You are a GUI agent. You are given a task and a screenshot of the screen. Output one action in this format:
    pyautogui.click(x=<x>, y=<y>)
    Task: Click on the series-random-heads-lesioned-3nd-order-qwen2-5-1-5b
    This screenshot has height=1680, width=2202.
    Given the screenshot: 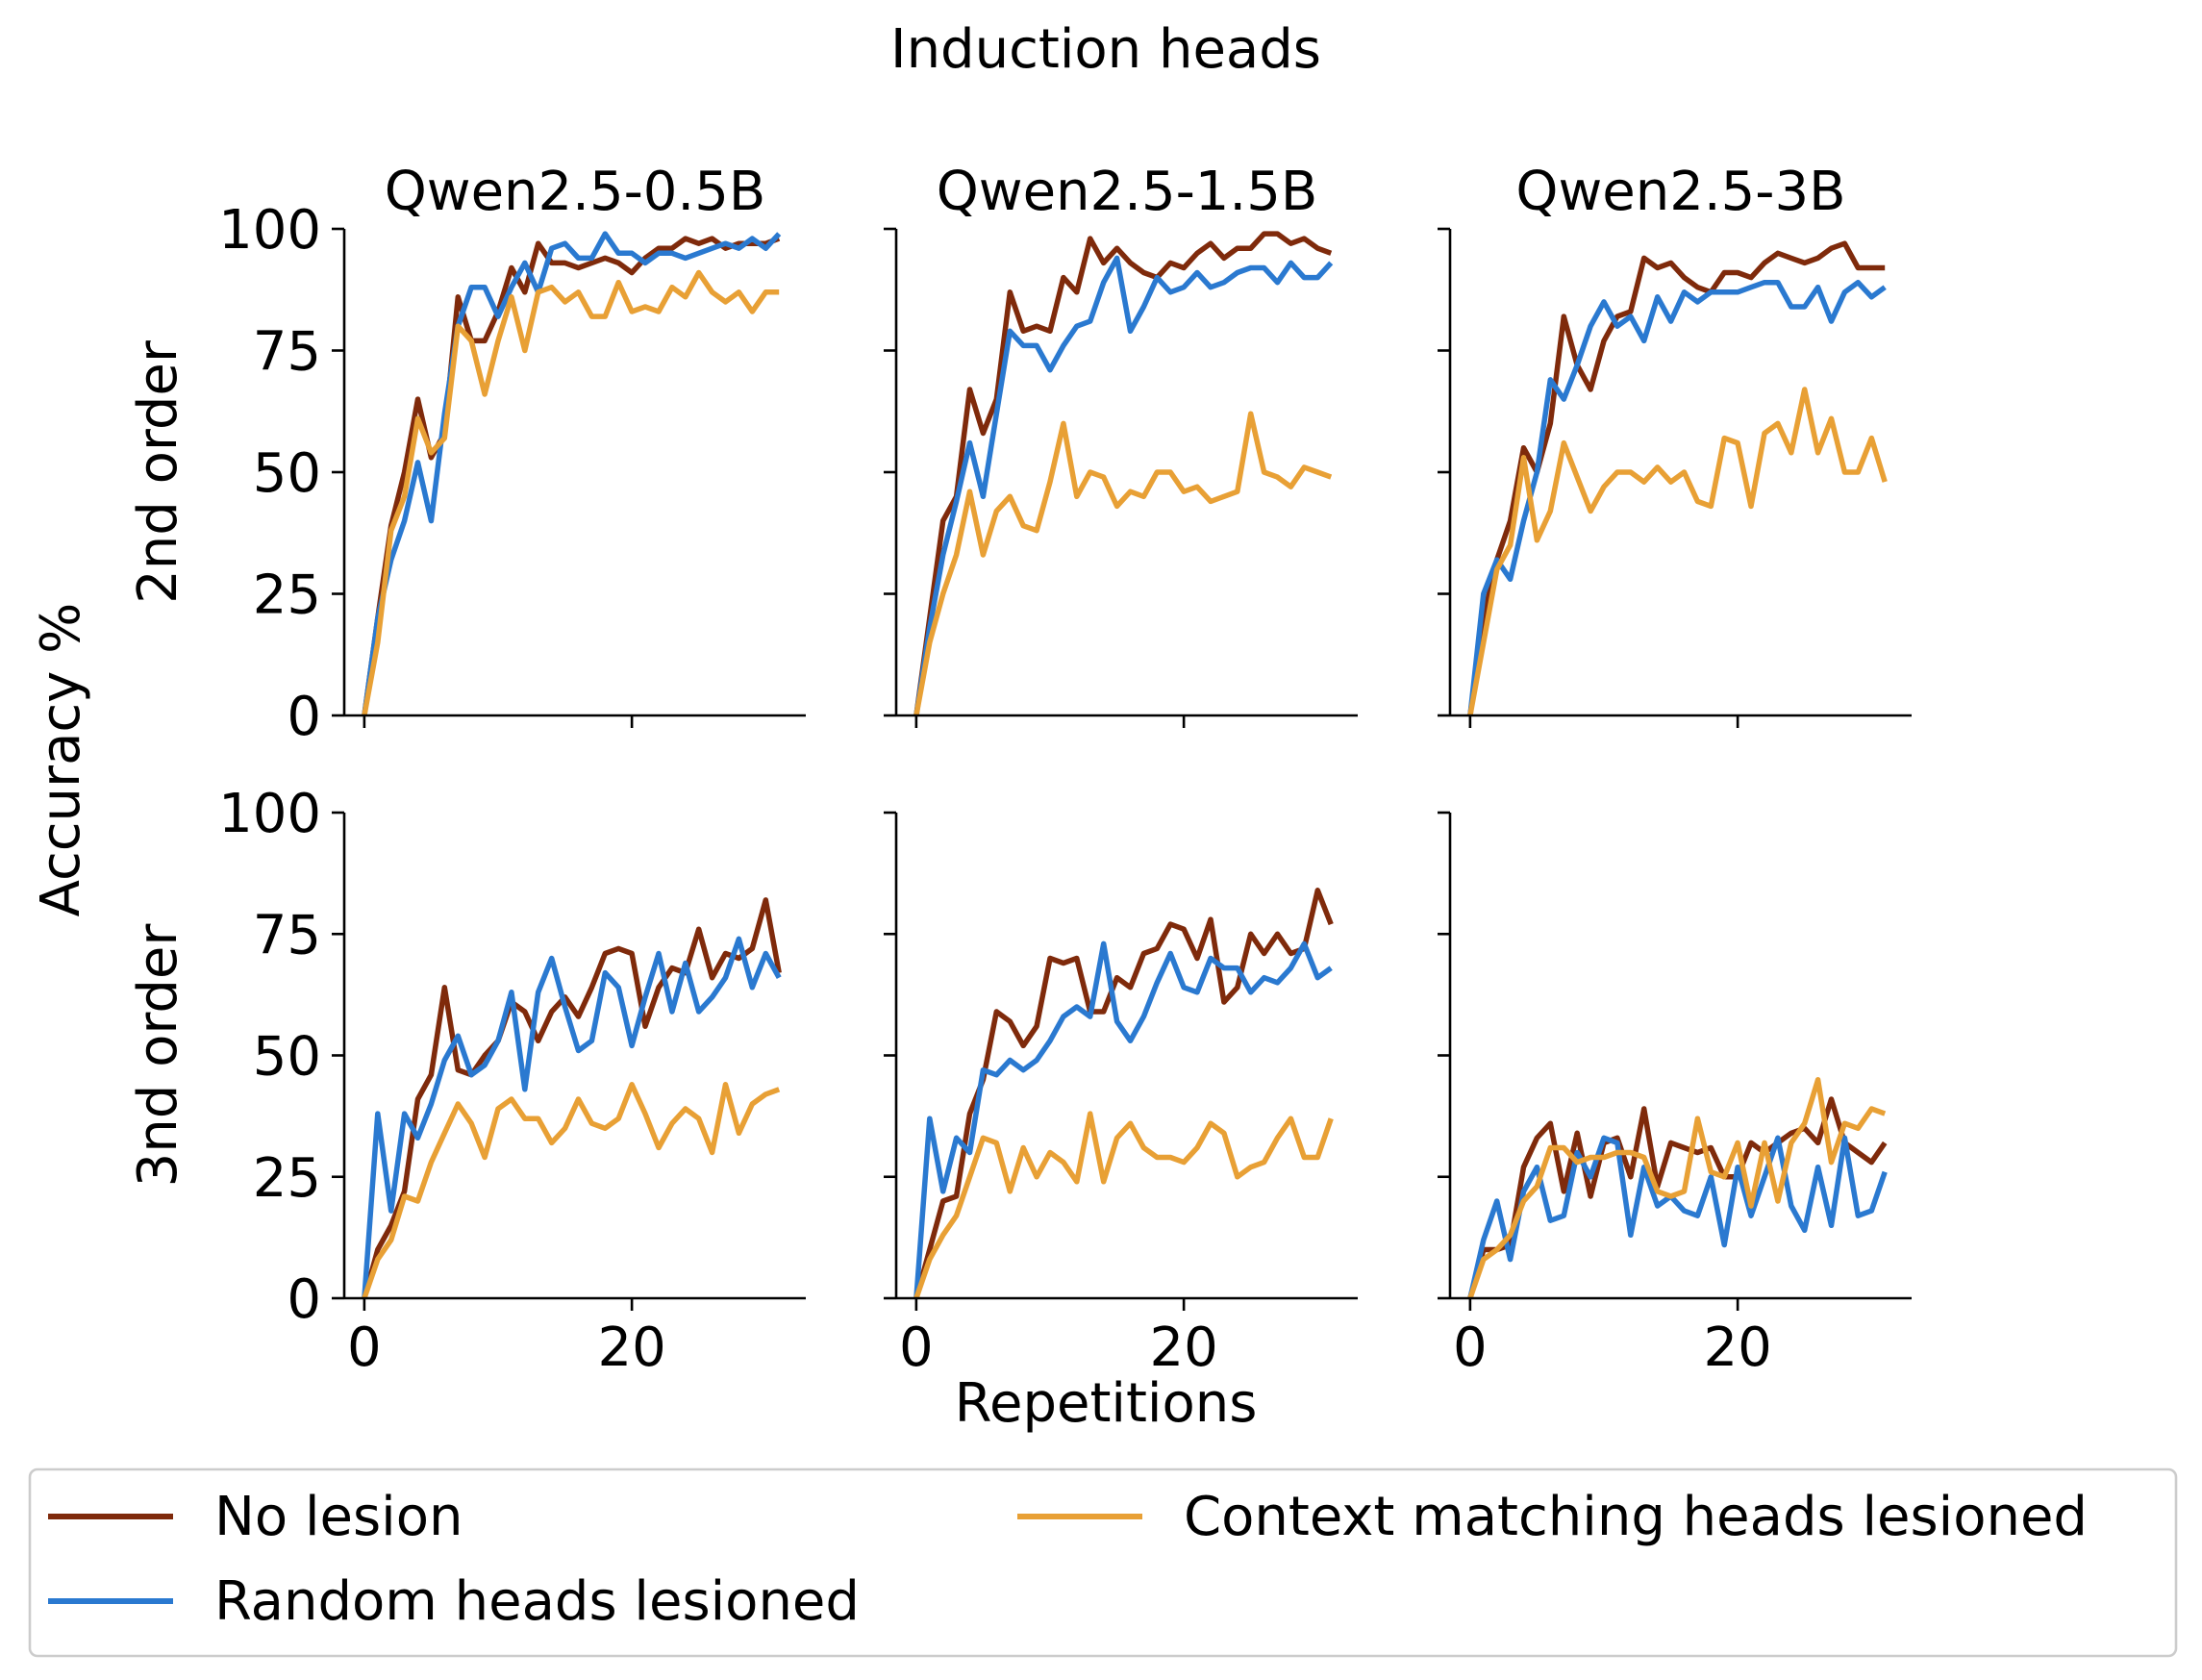 What is the action you would take?
    pyautogui.click(x=1123, y=1120)
    